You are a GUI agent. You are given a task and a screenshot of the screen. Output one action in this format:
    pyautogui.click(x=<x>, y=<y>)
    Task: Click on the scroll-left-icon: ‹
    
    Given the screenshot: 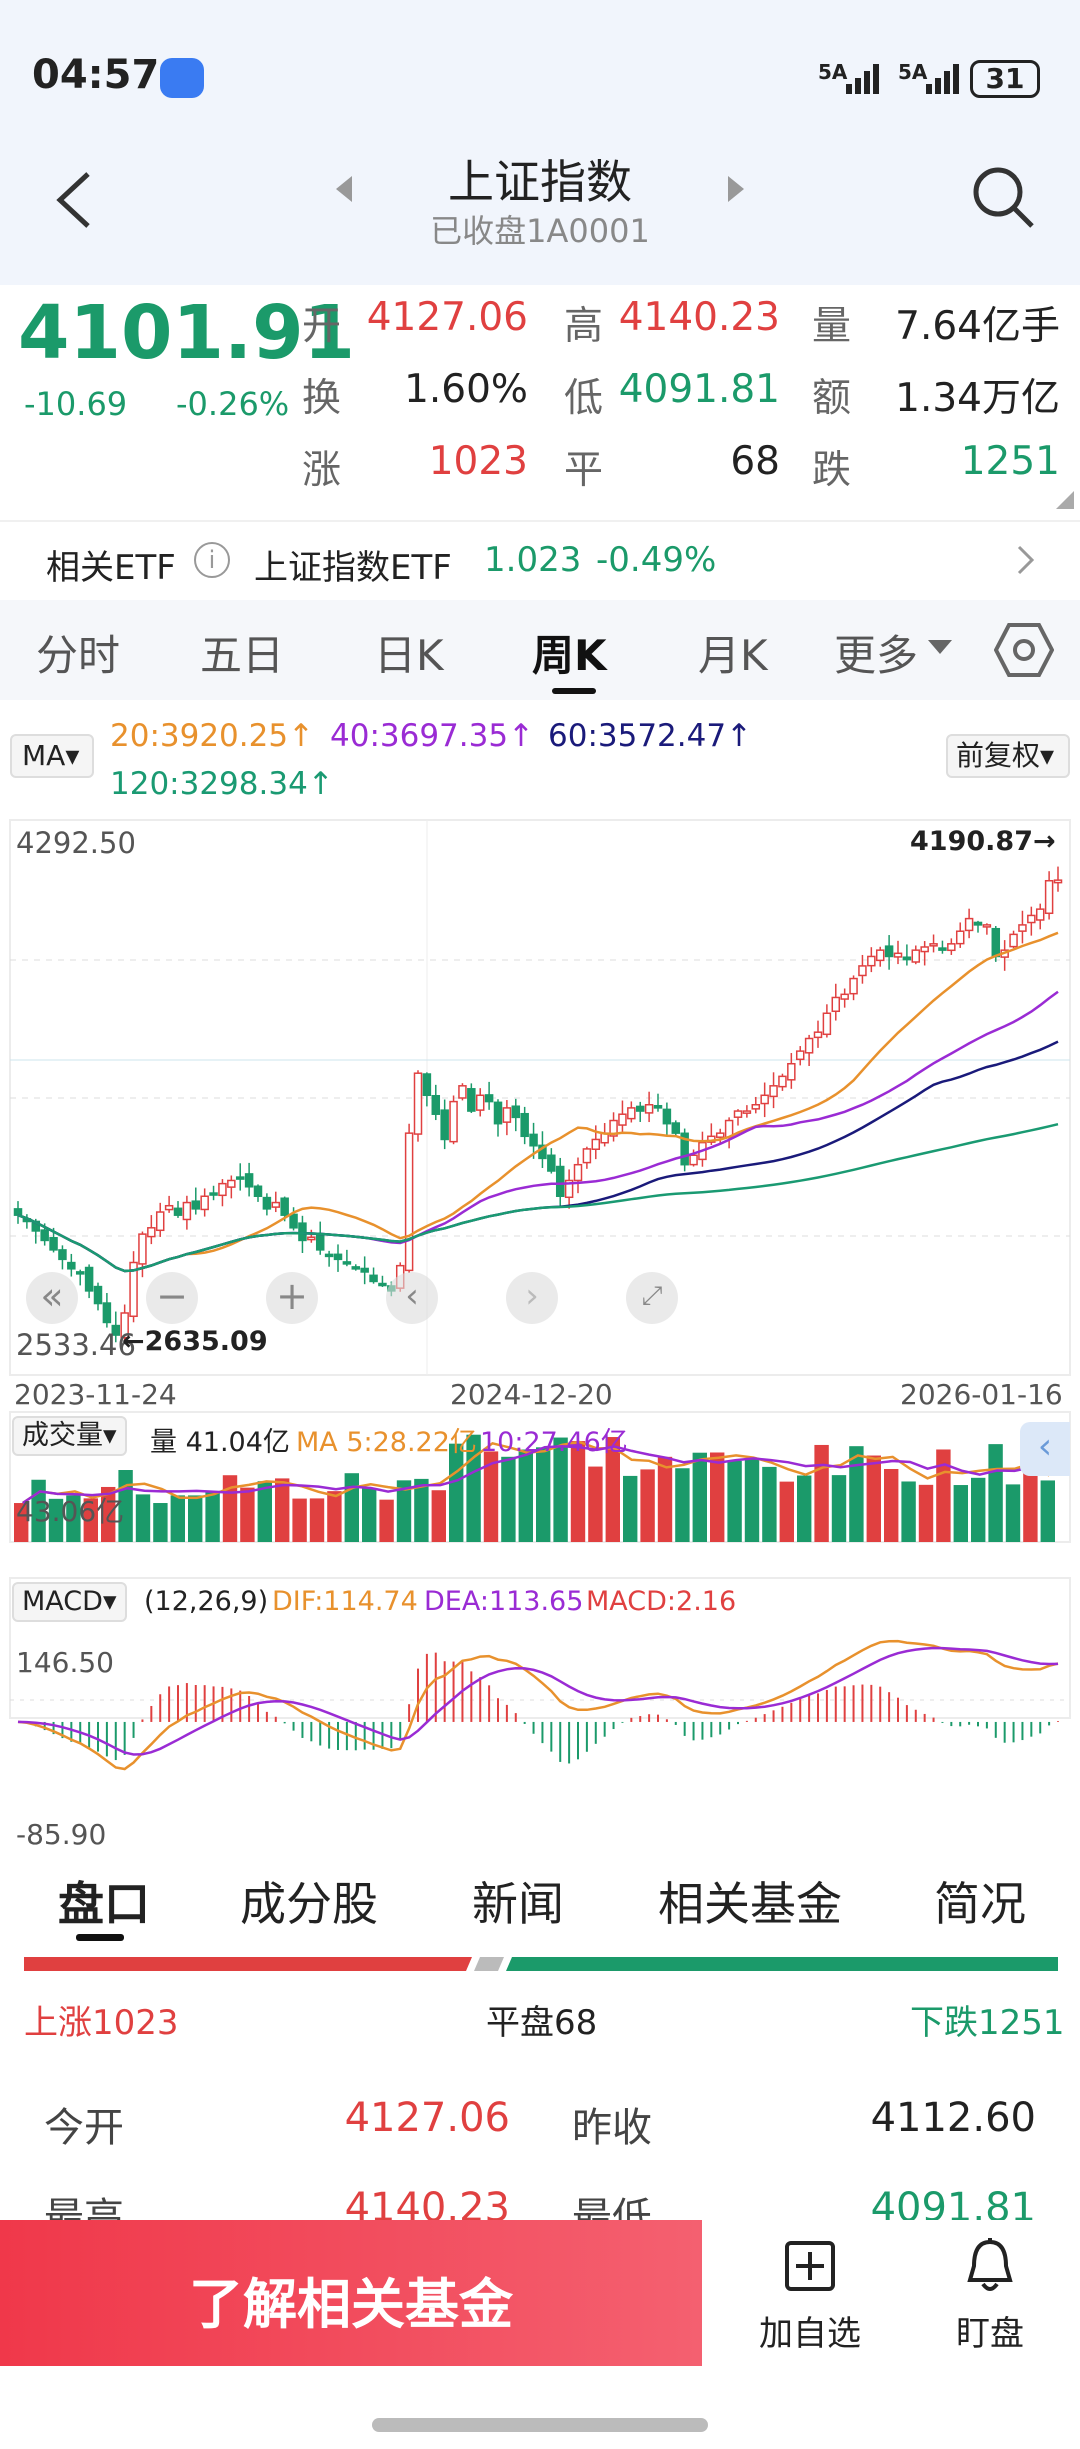 What is the action you would take?
    pyautogui.click(x=412, y=1298)
    